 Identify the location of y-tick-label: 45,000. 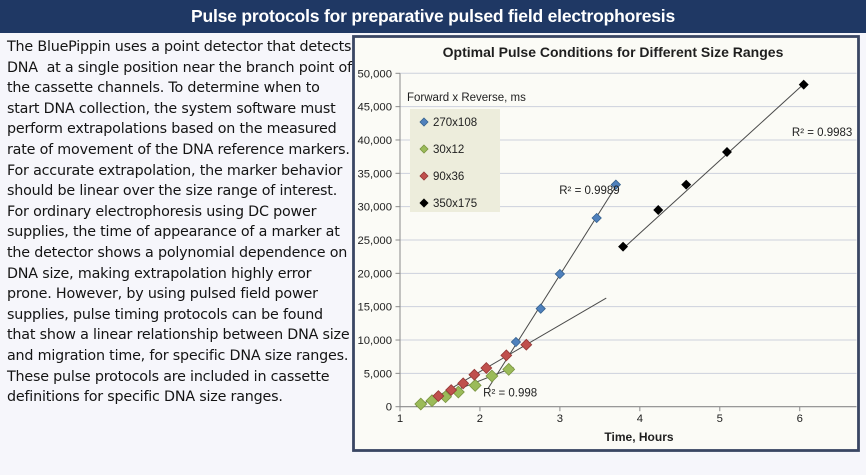
(374, 108).